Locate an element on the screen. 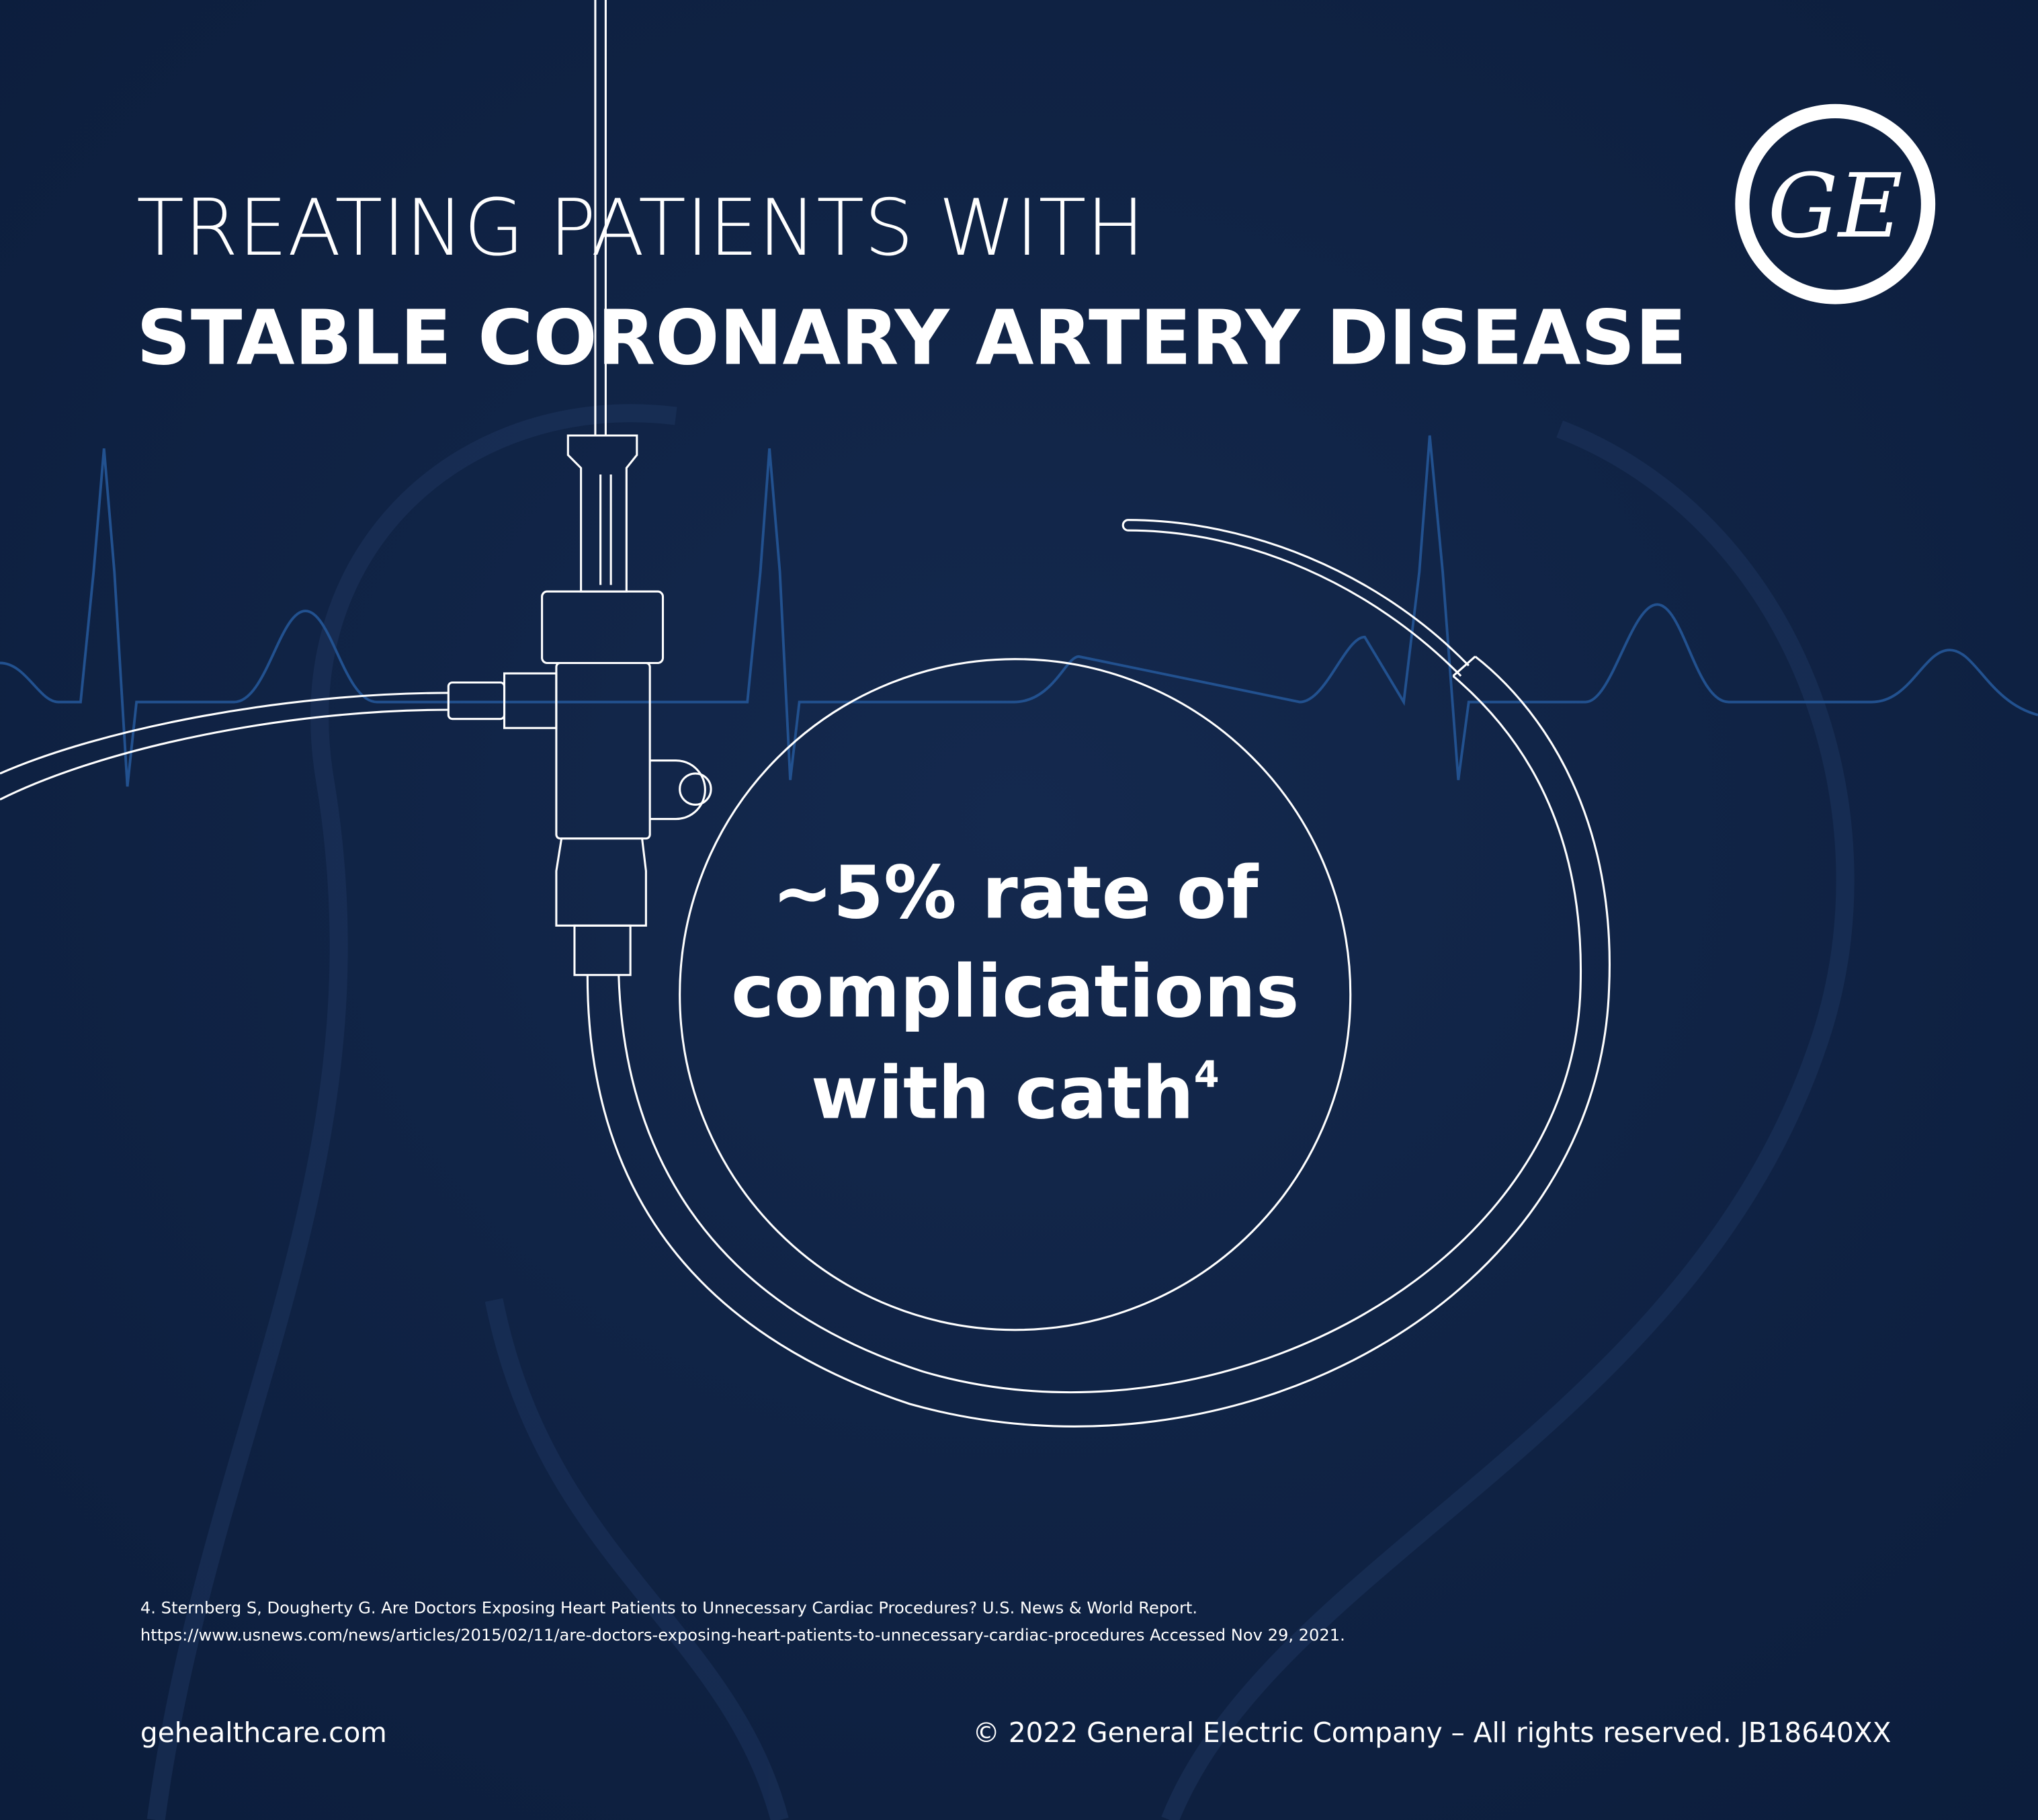 The width and height of the screenshot is (2038, 1820). title-line-1: TREATING PATIENTS WITH is located at coordinates (640, 229).